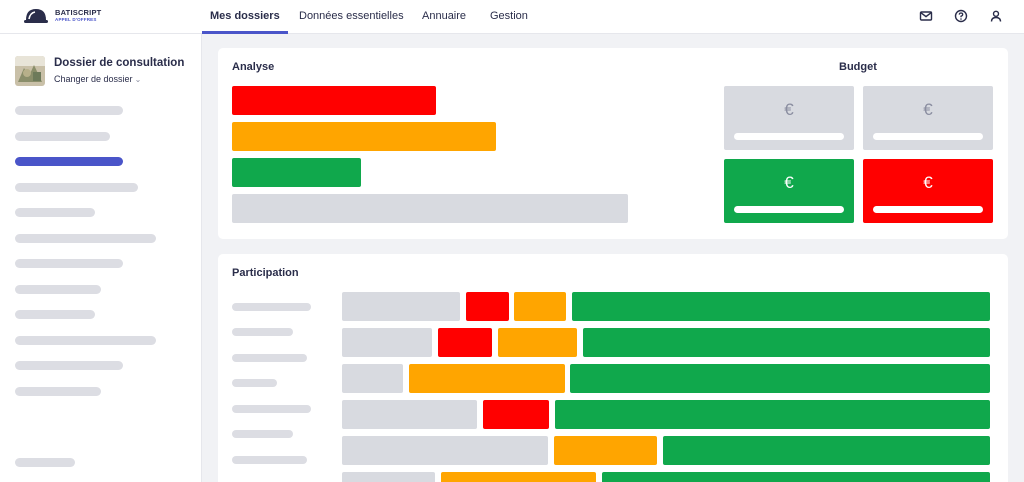  What do you see at coordinates (138, 79) in the screenshot?
I see `chevron-down-icon: ⌄` at bounding box center [138, 79].